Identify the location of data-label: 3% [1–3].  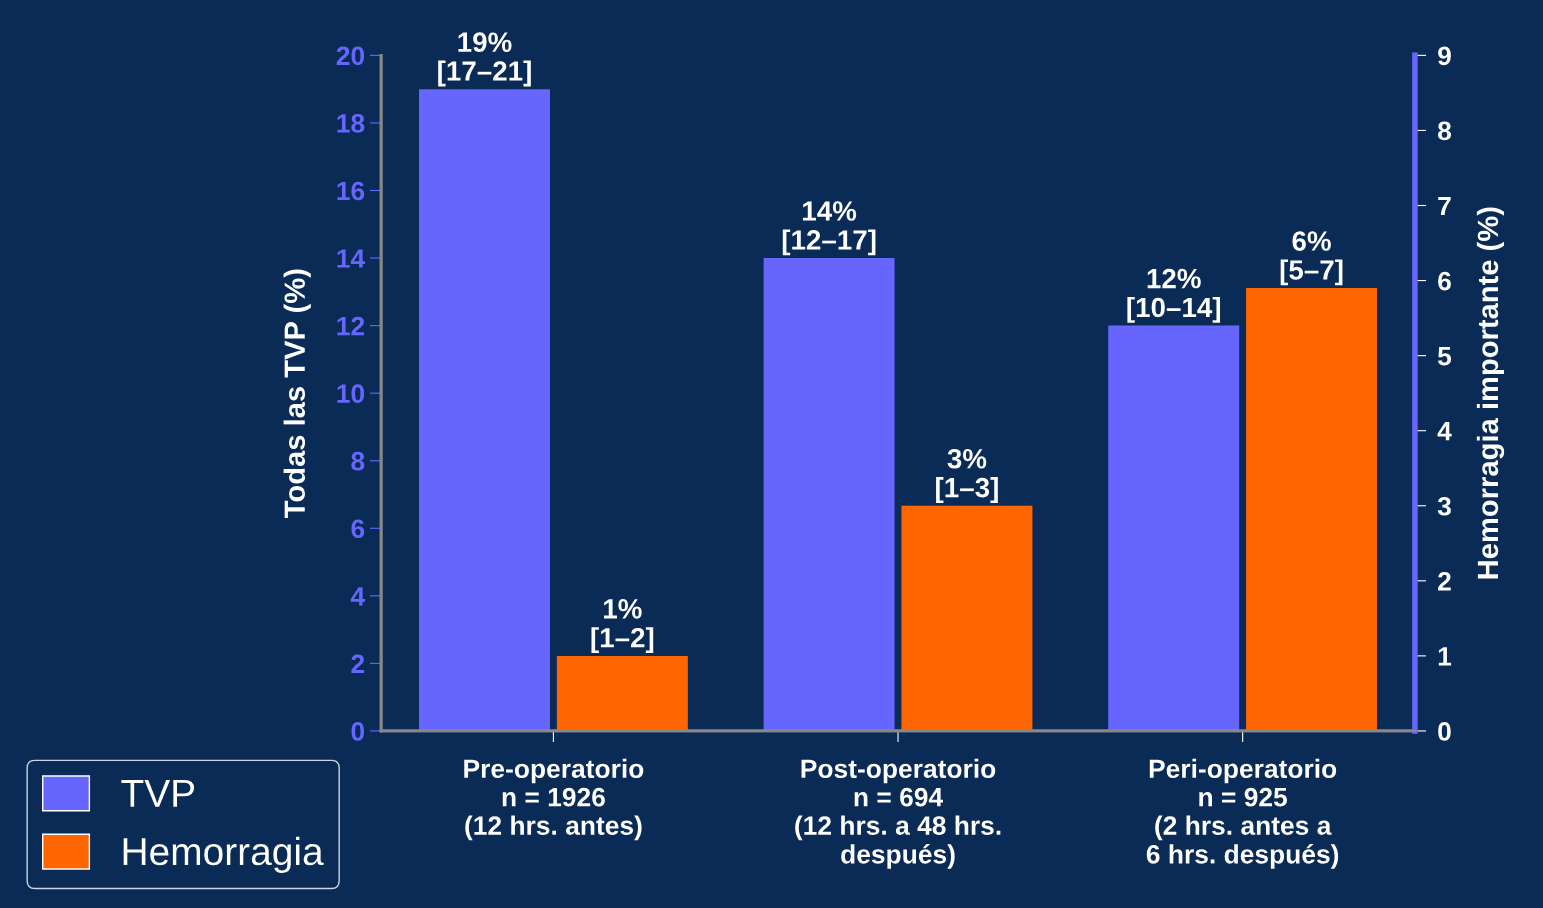
(967, 475).